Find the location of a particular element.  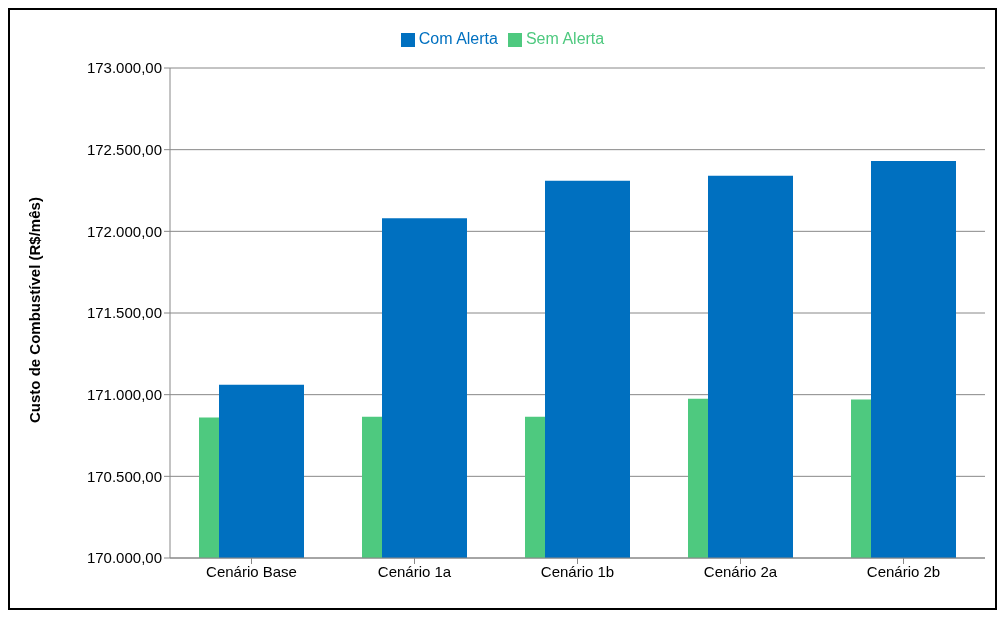

legend-label: Com Alerta is located at coordinates (458, 38).